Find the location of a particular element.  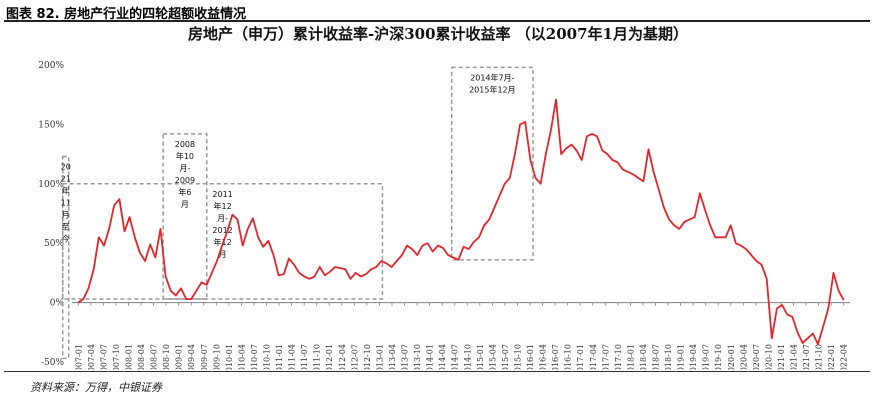

x-tick-label: 2008-10 is located at coordinates (166, 357).